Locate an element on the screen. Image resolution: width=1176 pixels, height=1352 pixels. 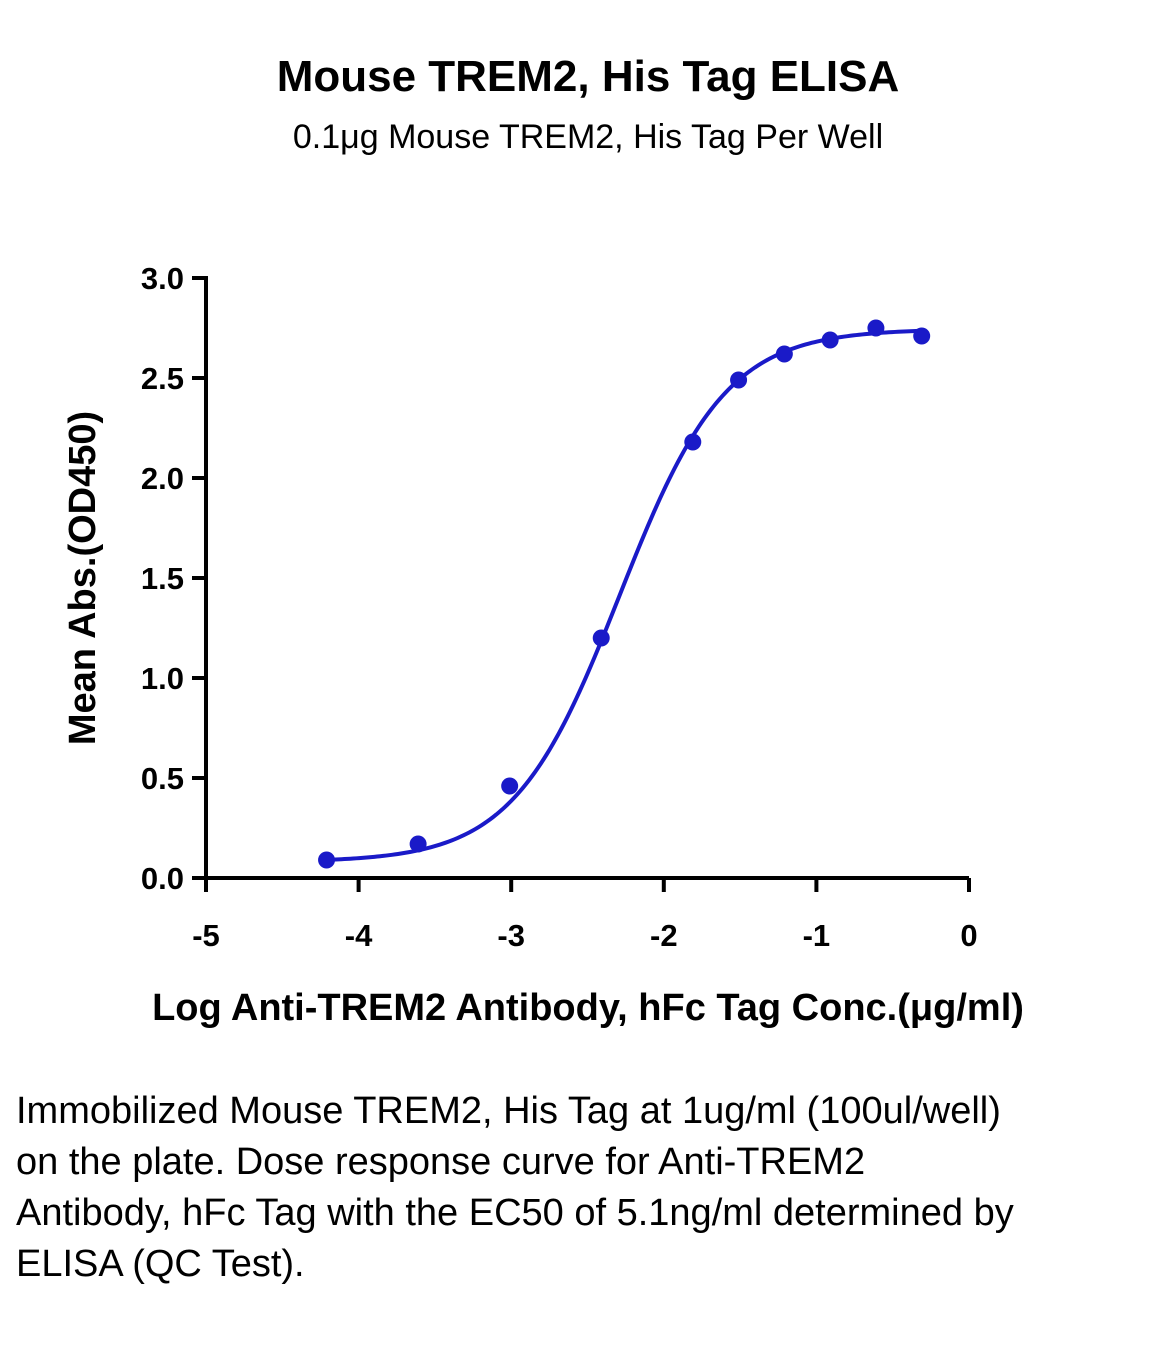
y-tick-label: 1.0 is located at coordinates (162, 678).